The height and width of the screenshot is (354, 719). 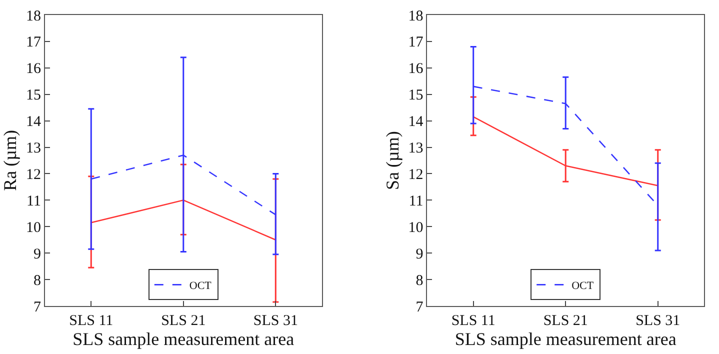 What do you see at coordinates (10, 160) in the screenshot?
I see `y-axis-title: Ra (µm)` at bounding box center [10, 160].